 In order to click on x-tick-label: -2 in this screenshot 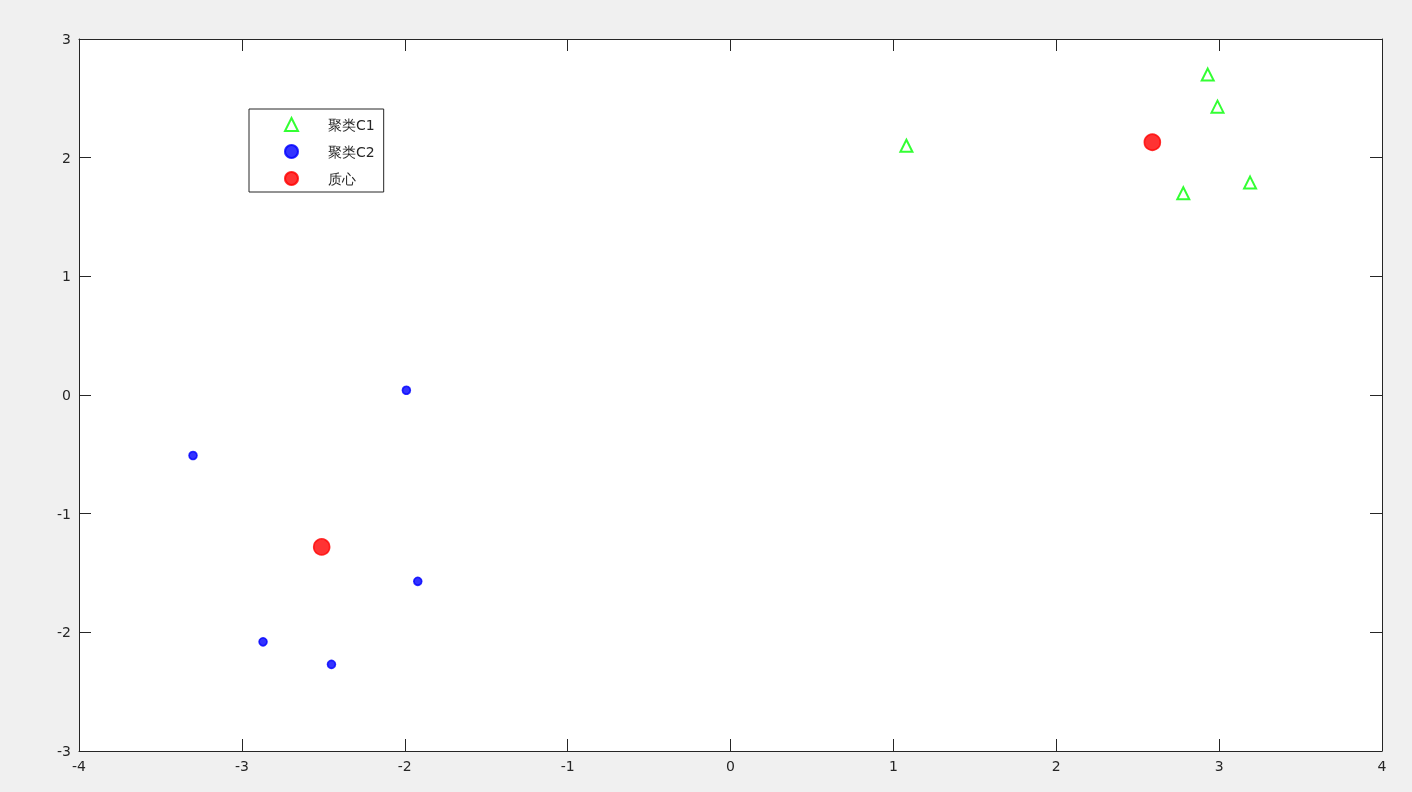, I will do `click(404, 766)`.